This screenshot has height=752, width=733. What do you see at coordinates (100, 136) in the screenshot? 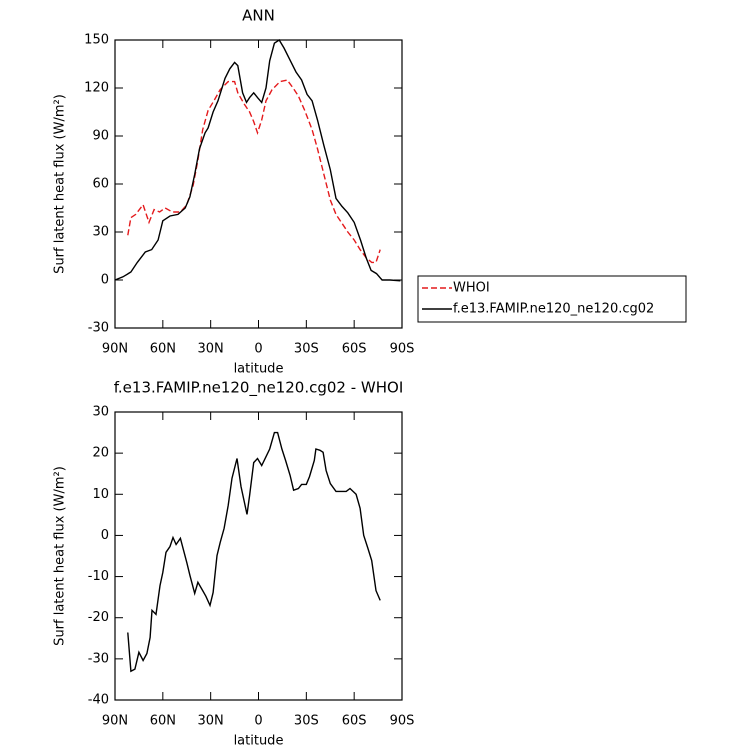
I see `y-tick-label: 90` at bounding box center [100, 136].